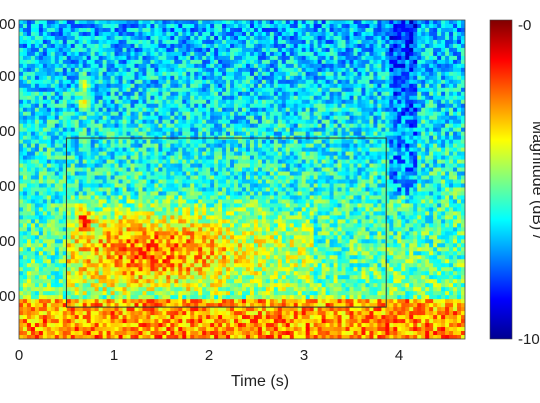 This screenshot has width=540, height=403. What do you see at coordinates (304, 355) in the screenshot?
I see `x-tick-label: 3` at bounding box center [304, 355].